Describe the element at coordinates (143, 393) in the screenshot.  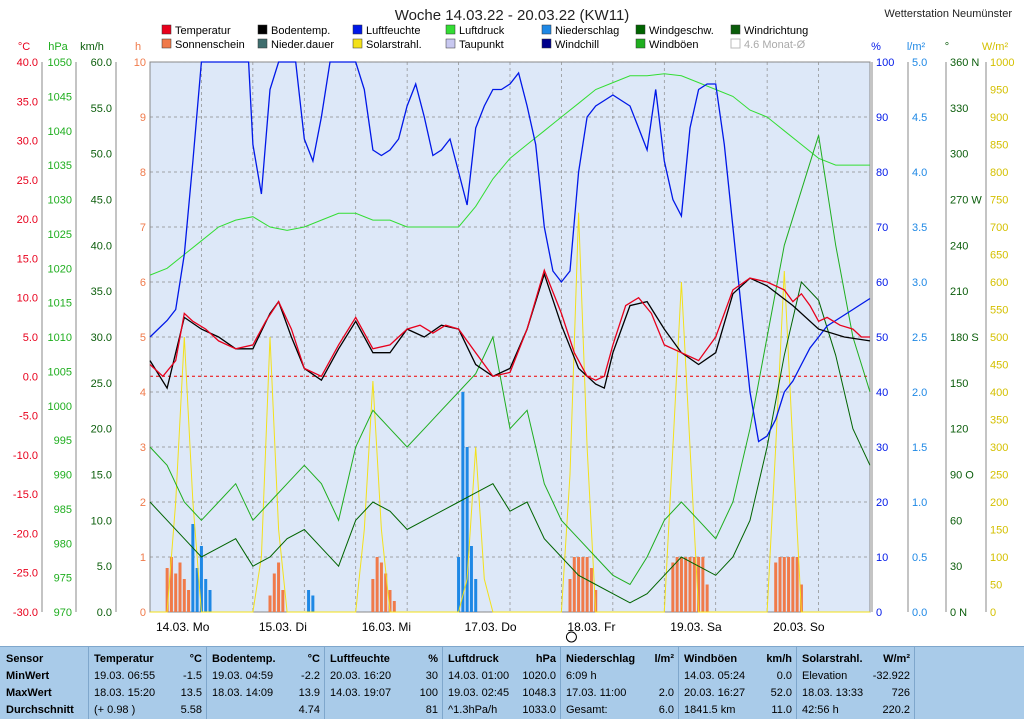
I see `sun-axis-label: 4` at that location.